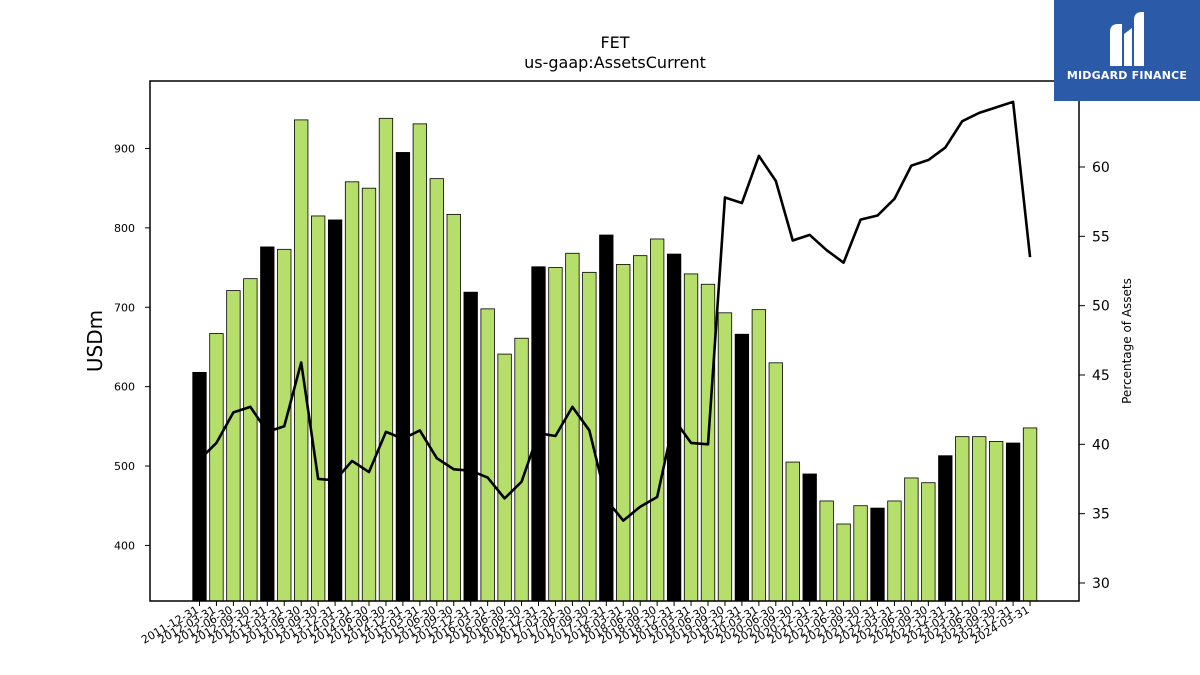  What do you see at coordinates (95, 341) in the screenshot?
I see `y-axis-label: USDm` at bounding box center [95, 341].